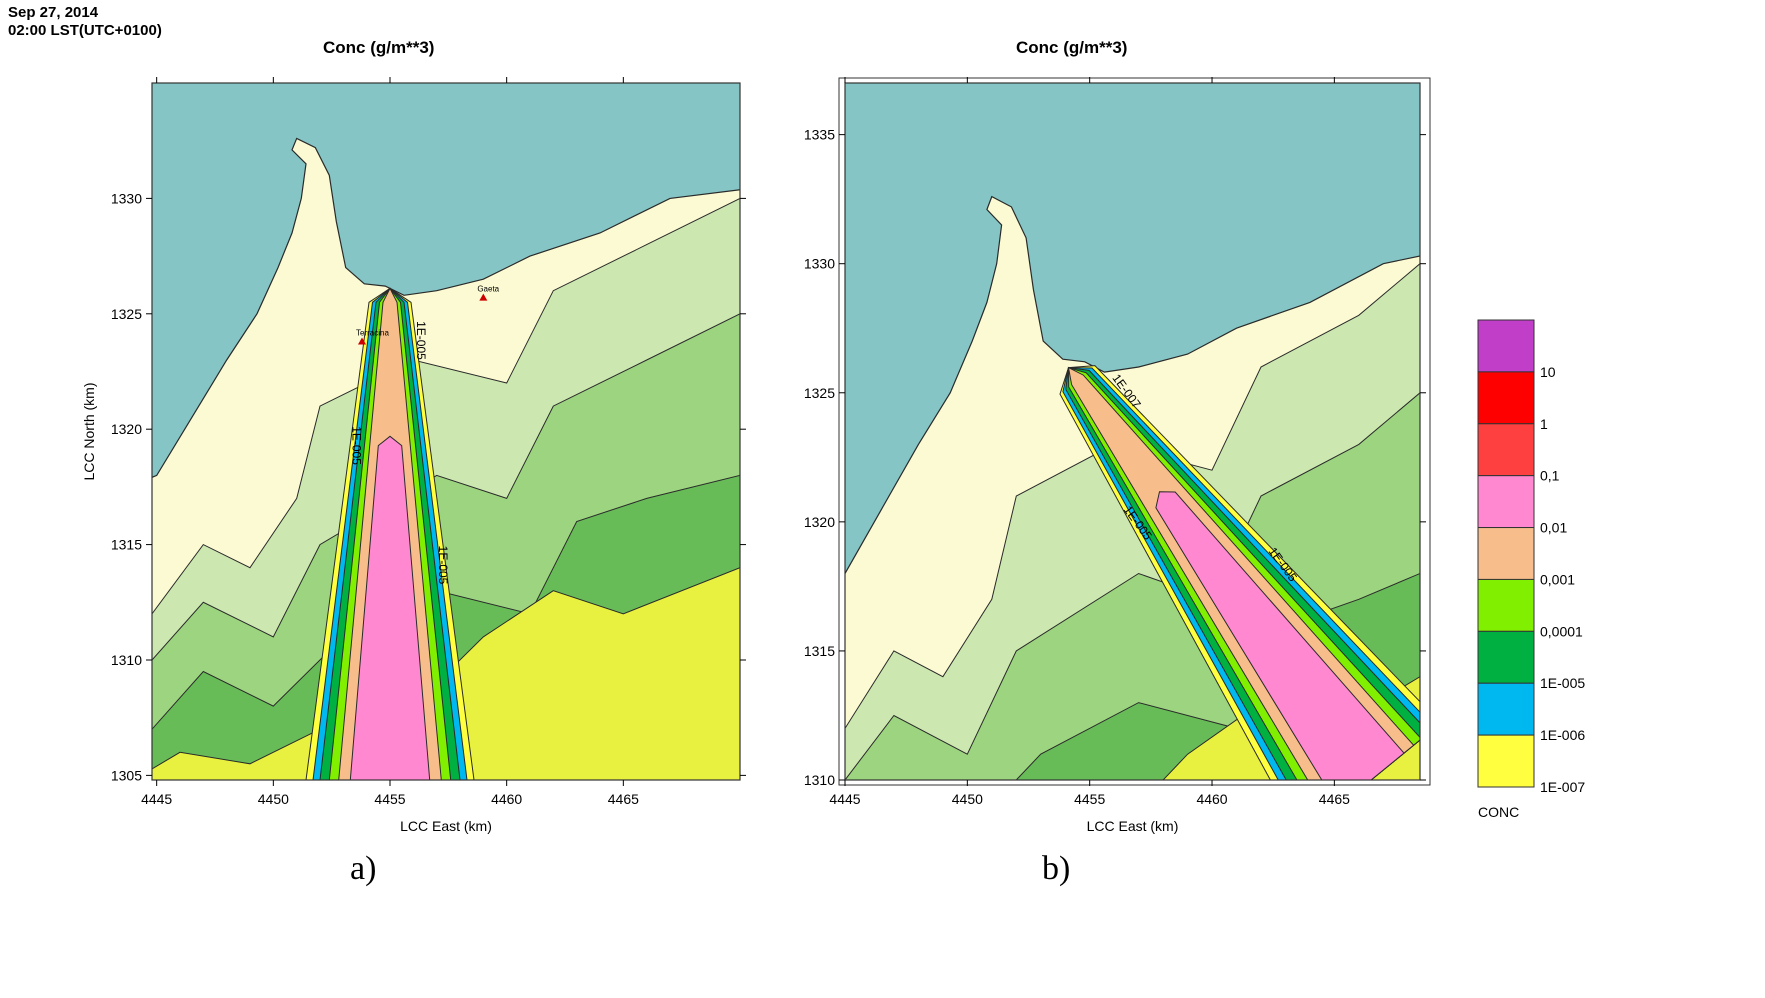 The width and height of the screenshot is (1765, 998). I want to click on colorbar-level-label: 1, so click(1544, 424).